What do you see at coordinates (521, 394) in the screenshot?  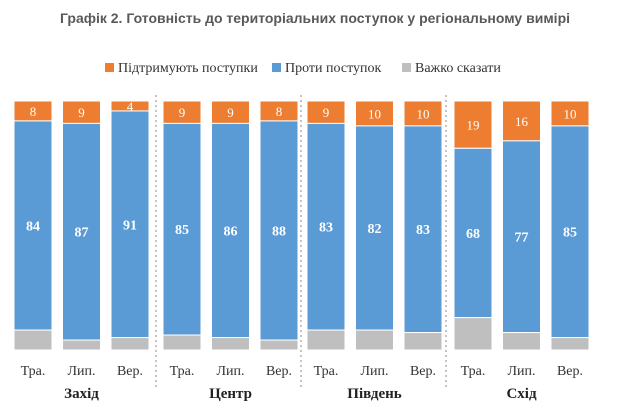 I see `group-label: Схід` at bounding box center [521, 394].